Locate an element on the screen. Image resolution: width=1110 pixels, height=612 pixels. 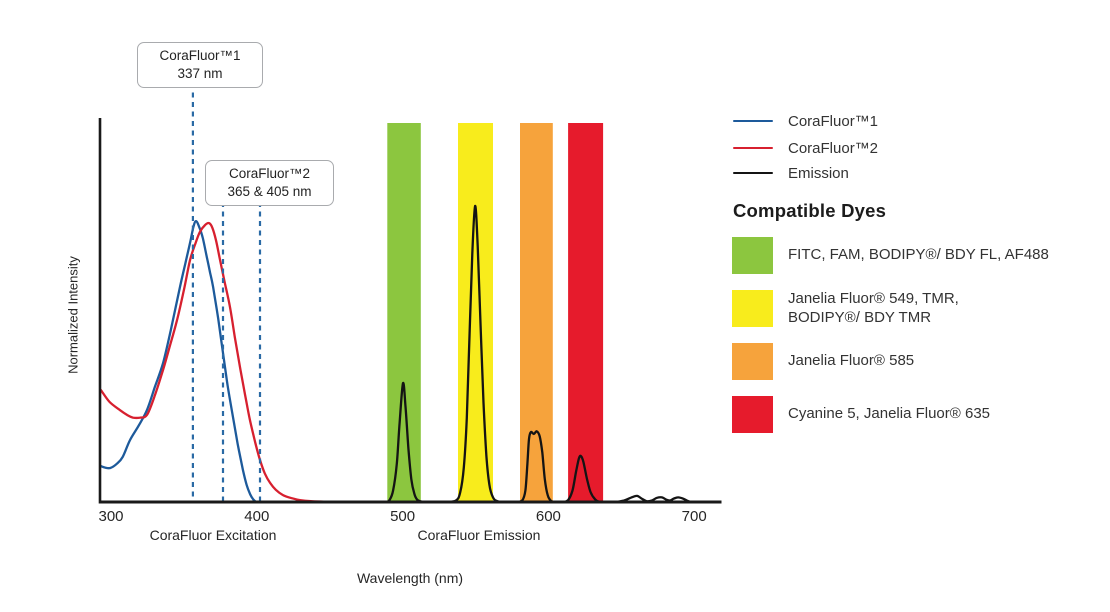
dye-item-red: Cyanine 5, Janelia Fluor® 635 is located at coordinates (861, 414).